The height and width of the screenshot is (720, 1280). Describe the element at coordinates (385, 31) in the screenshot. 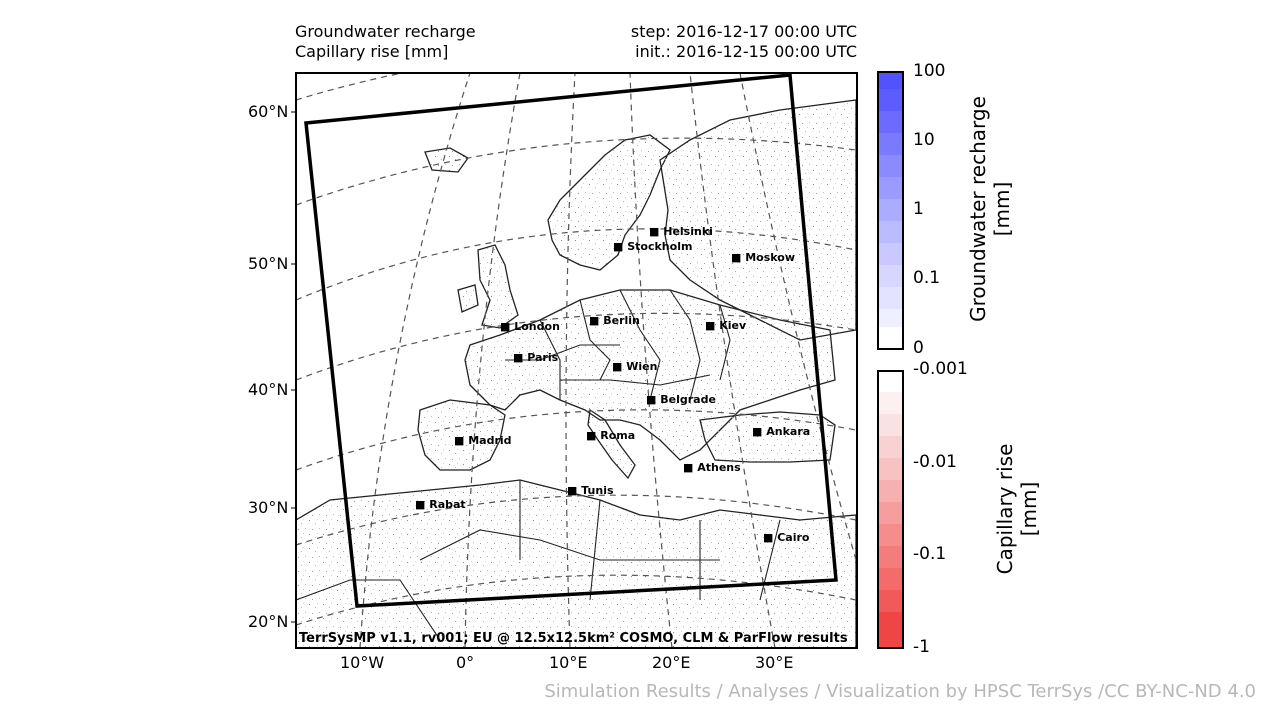

I see `title-line-1: Groundwater recharge` at that location.